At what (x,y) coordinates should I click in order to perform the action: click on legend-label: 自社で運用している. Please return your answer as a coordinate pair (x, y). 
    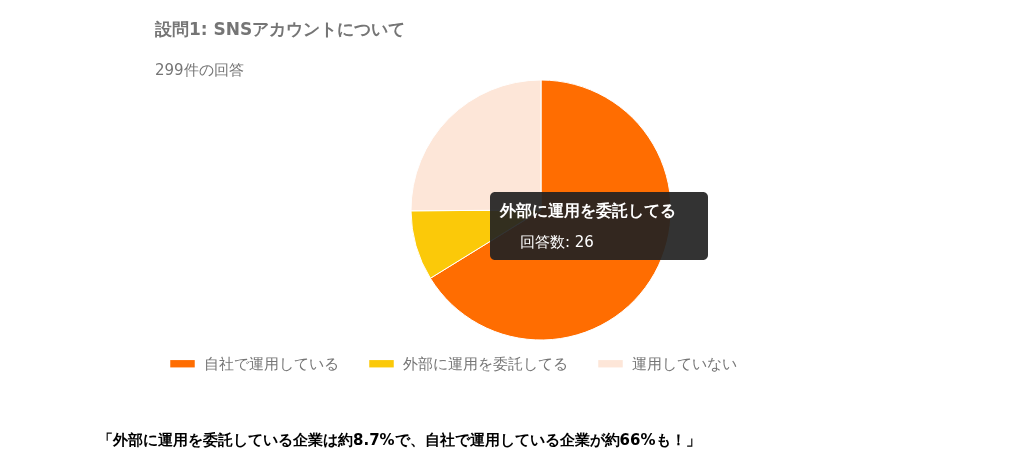
    Looking at the image, I should click on (271, 363).